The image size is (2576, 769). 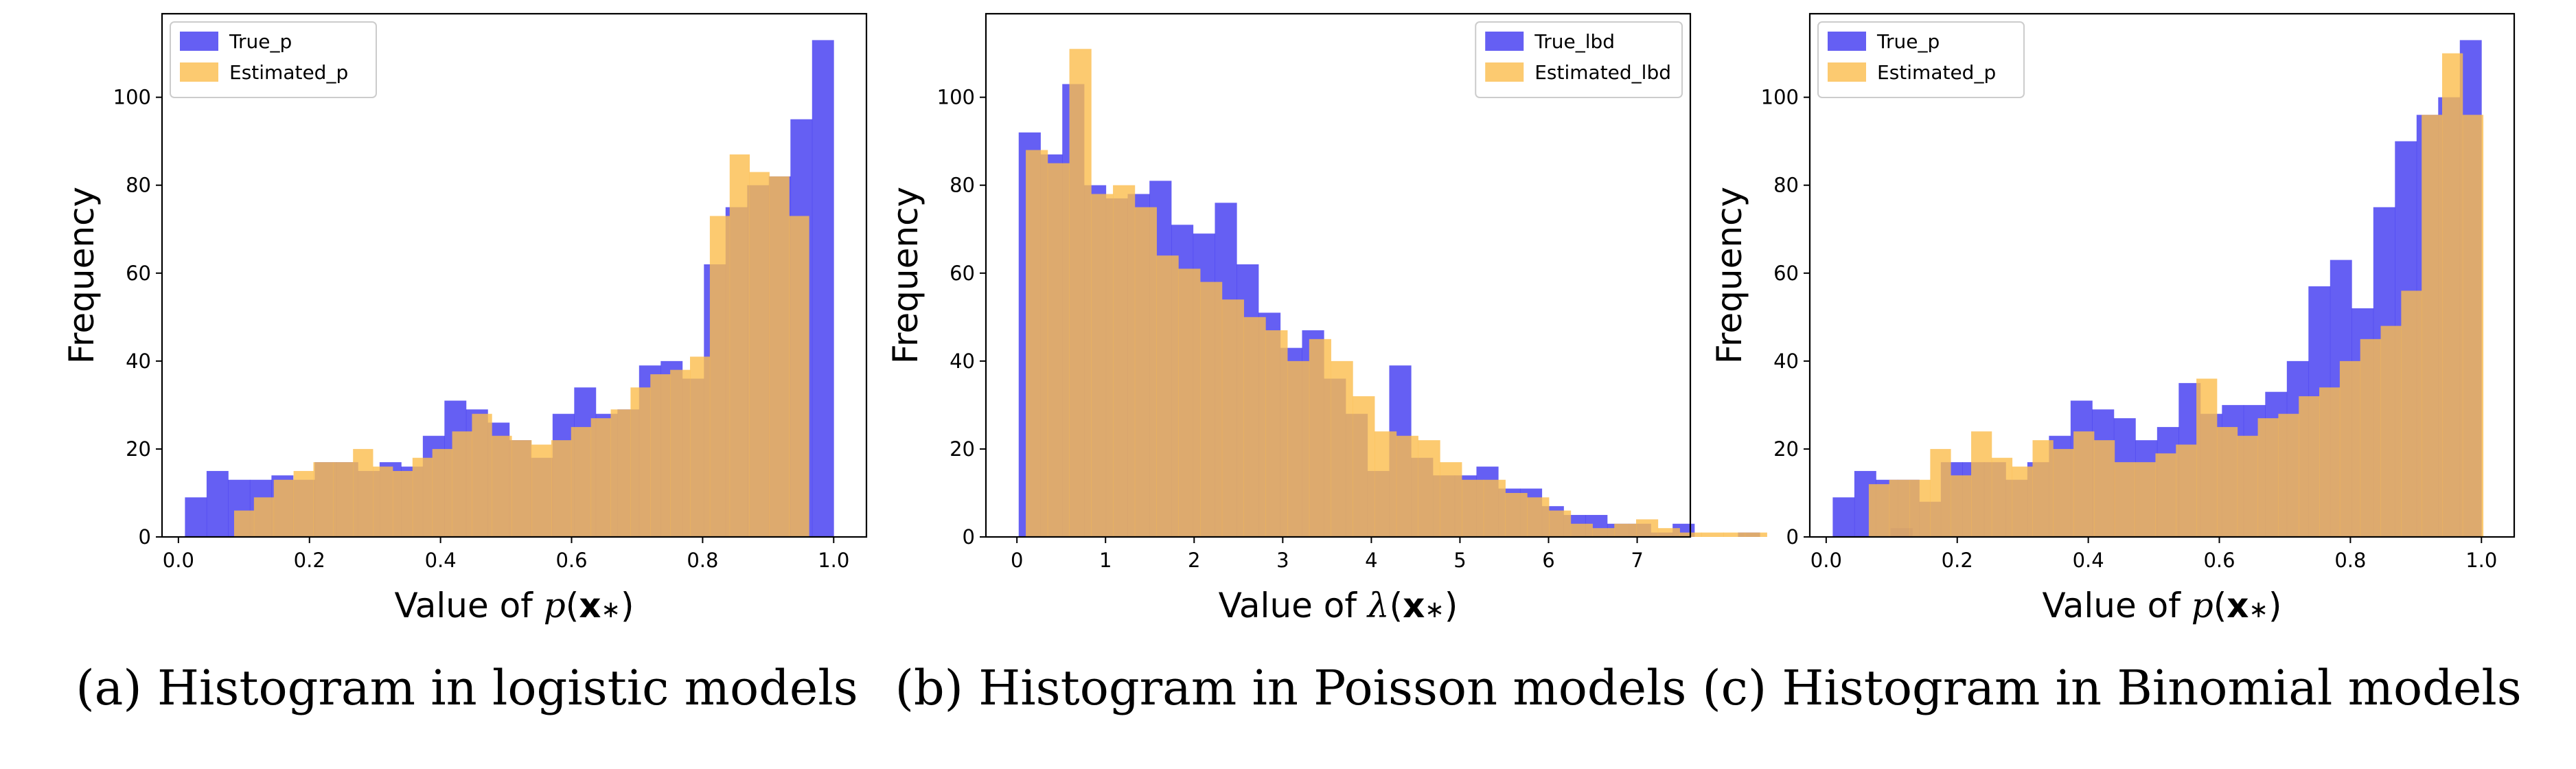 I want to click on x-axis-title: Value of p(x∗), so click(x=514, y=605).